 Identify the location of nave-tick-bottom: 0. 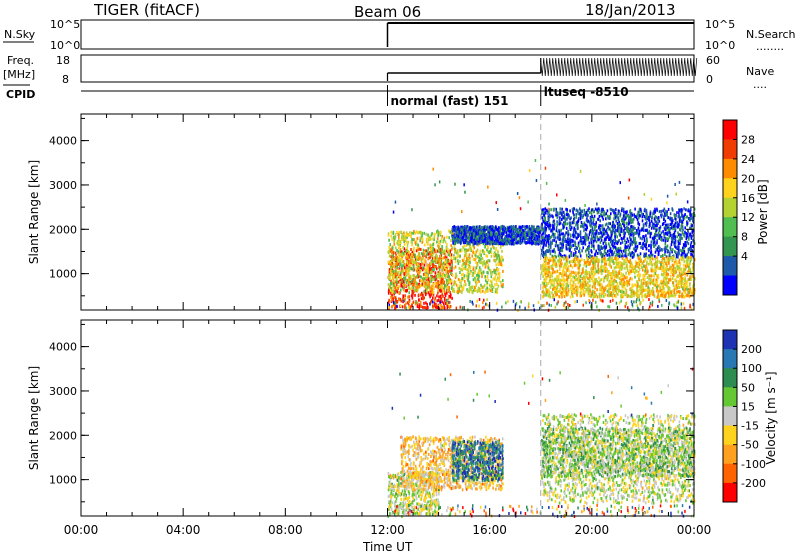
(709, 79).